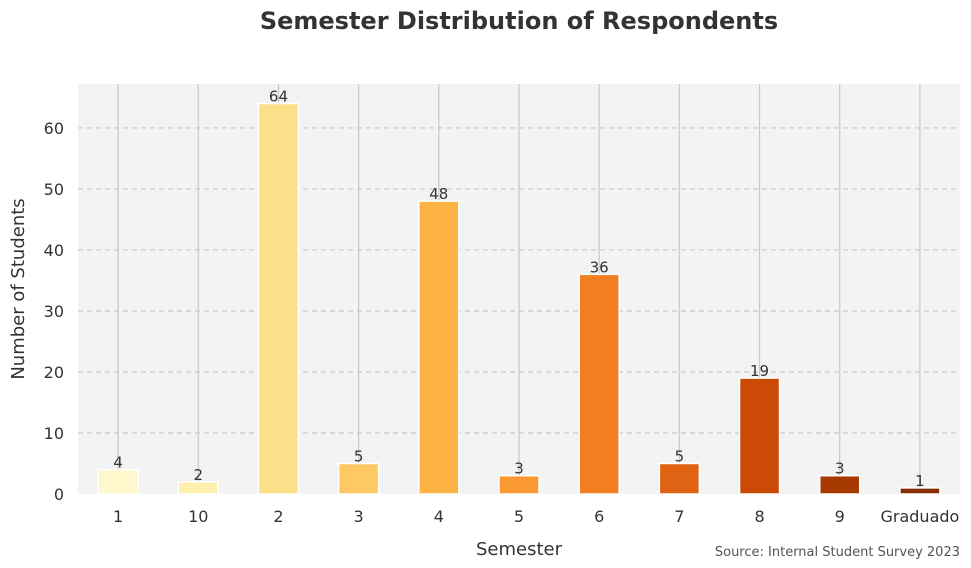 The width and height of the screenshot is (971, 568). Describe the element at coordinates (519, 21) in the screenshot. I see `chart-title: Semester Distribution of Respondents` at that location.